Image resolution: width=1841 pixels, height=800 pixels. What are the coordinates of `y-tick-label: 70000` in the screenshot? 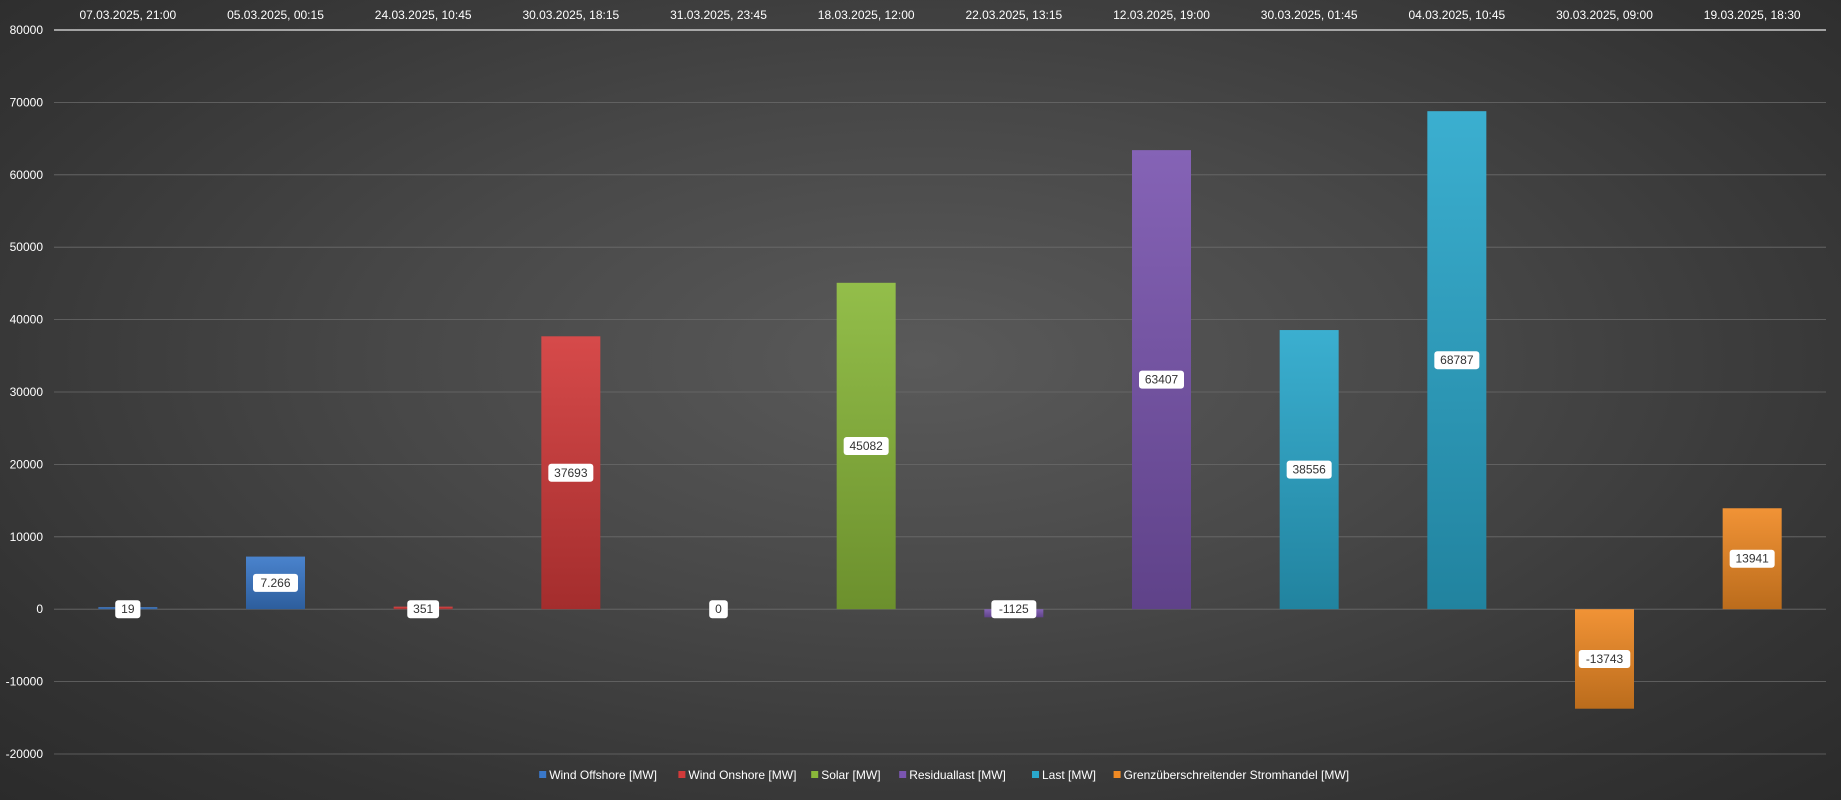 It's located at (27, 102).